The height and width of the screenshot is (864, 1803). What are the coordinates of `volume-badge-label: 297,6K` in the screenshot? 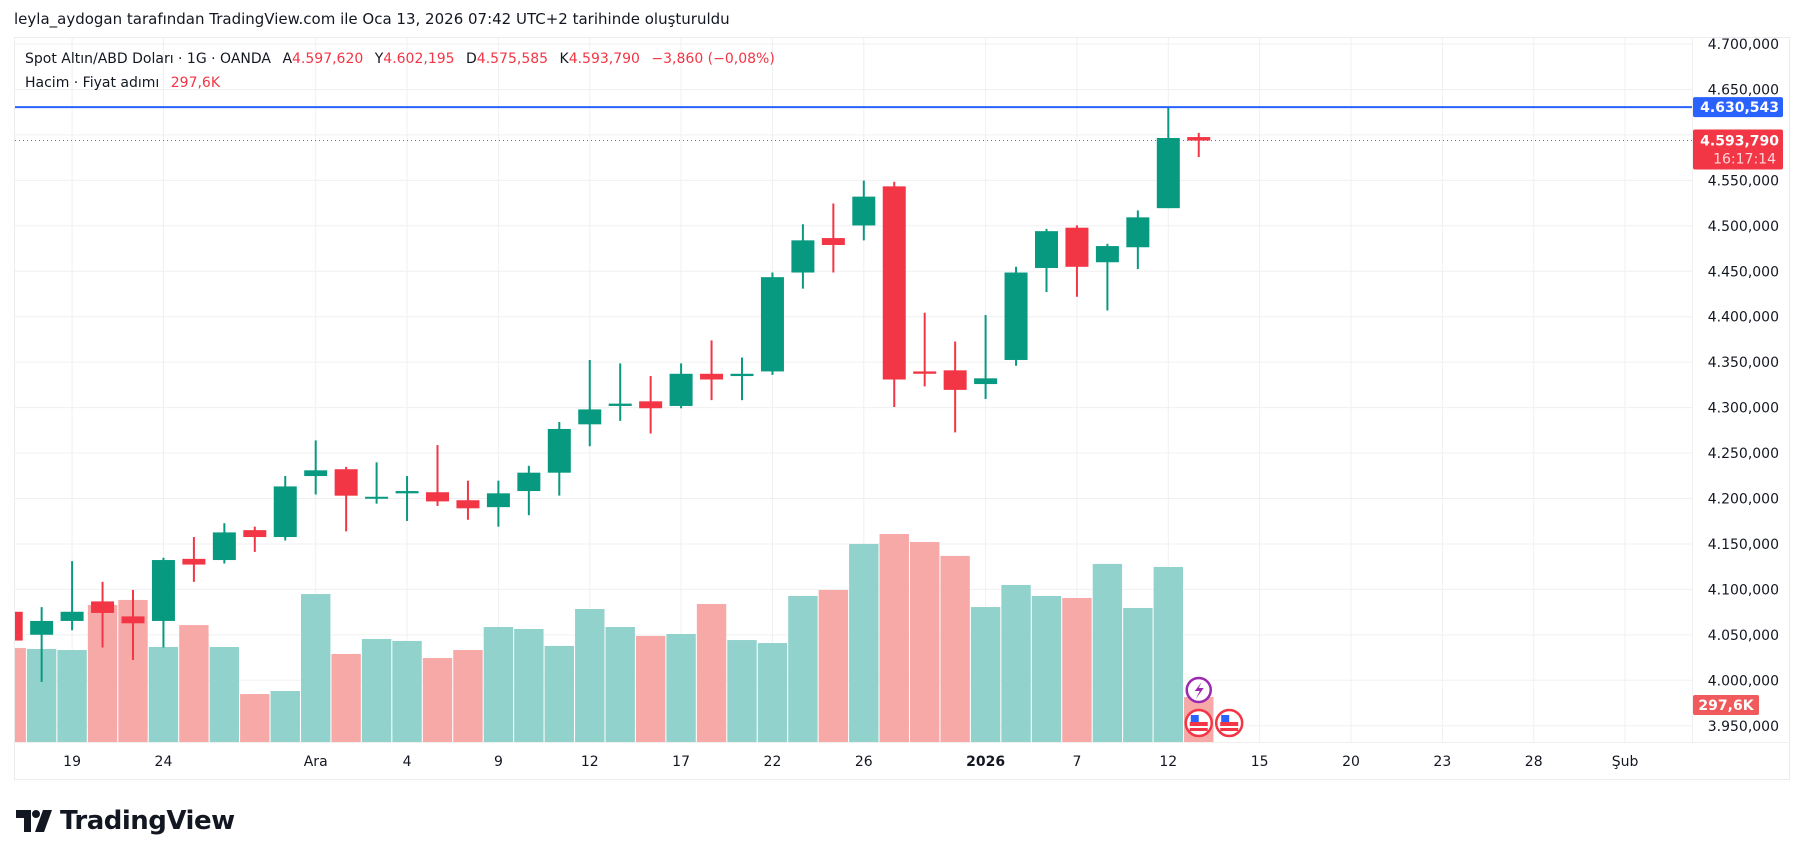 It's located at (1726, 706).